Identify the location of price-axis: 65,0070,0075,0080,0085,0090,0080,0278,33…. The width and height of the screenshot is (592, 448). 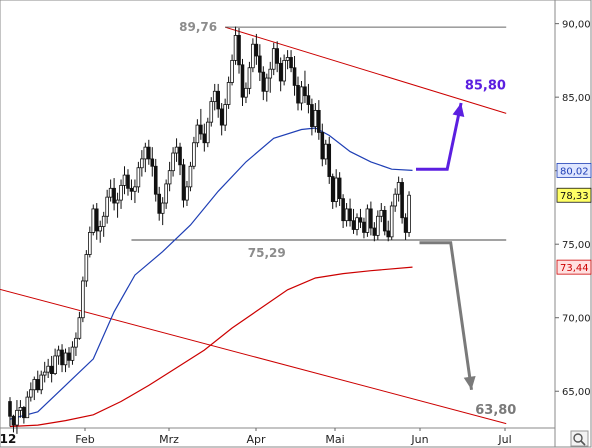
(573, 209).